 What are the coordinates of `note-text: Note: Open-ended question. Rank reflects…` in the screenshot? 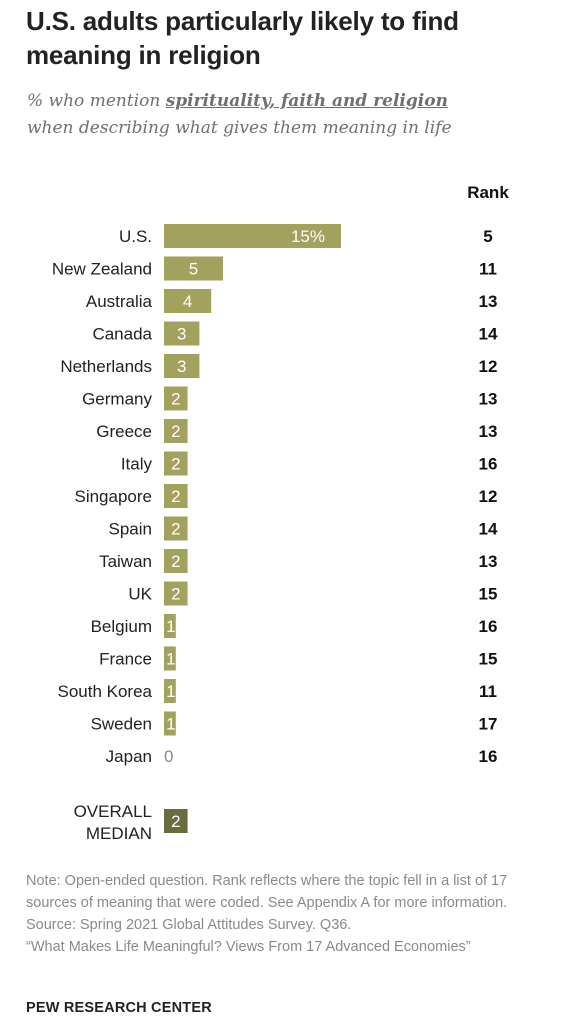 It's located at (267, 892).